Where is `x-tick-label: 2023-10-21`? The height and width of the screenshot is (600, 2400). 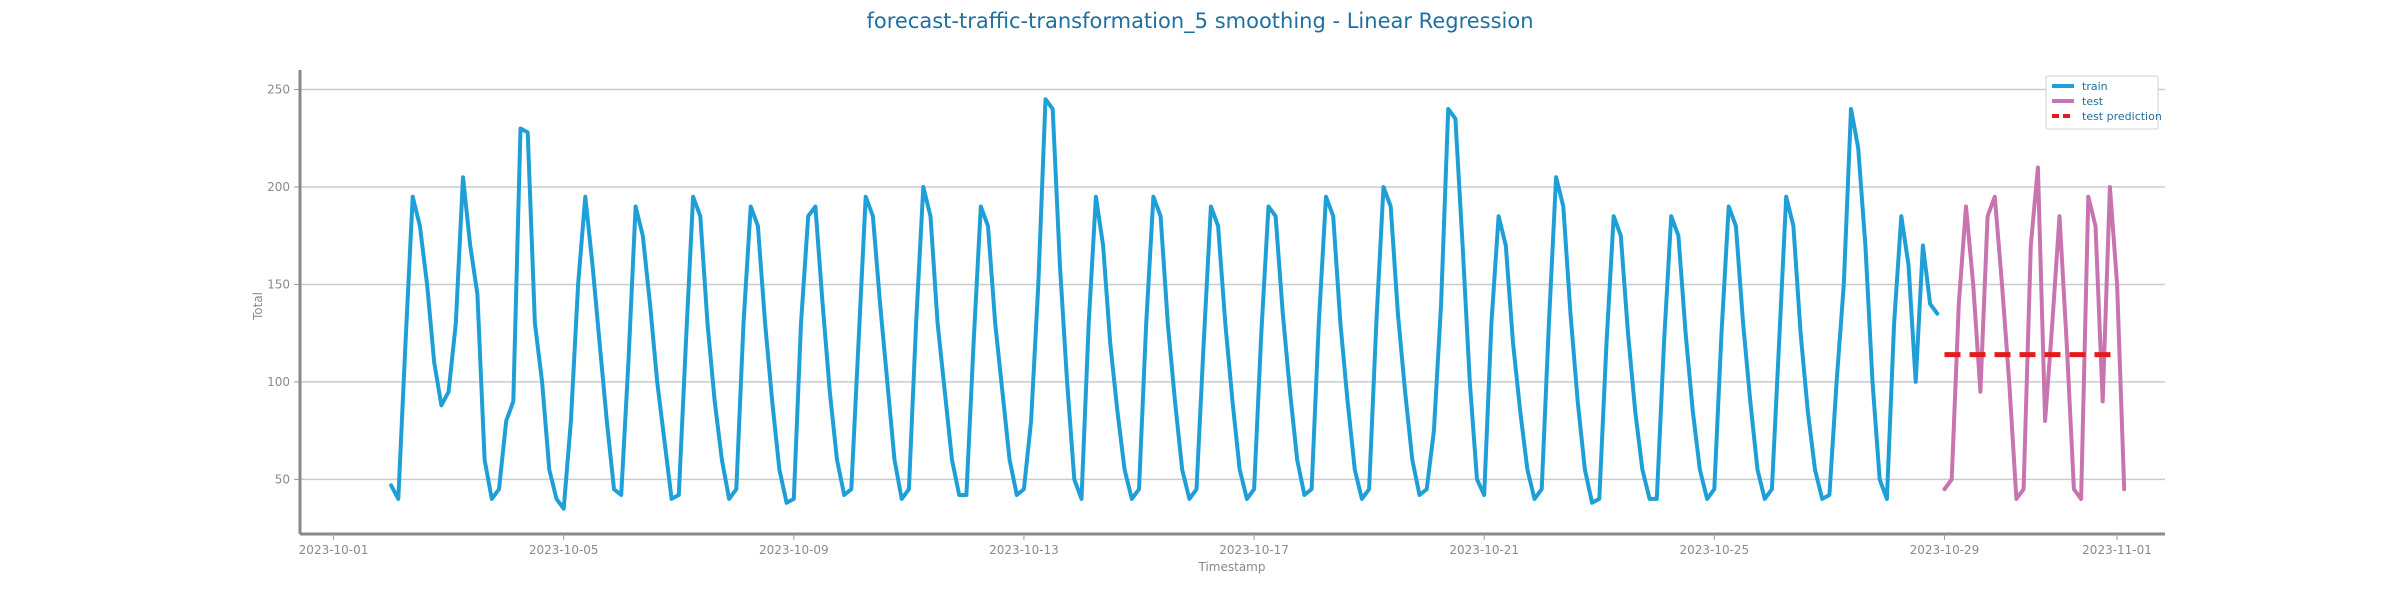
x-tick-label: 2023-10-21 is located at coordinates (1484, 550).